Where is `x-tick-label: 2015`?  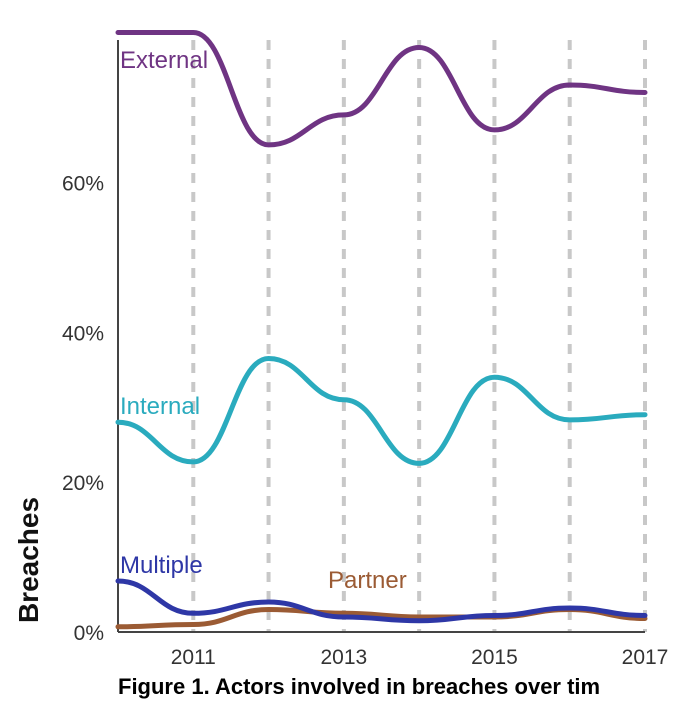
x-tick-label: 2015 is located at coordinates (494, 657).